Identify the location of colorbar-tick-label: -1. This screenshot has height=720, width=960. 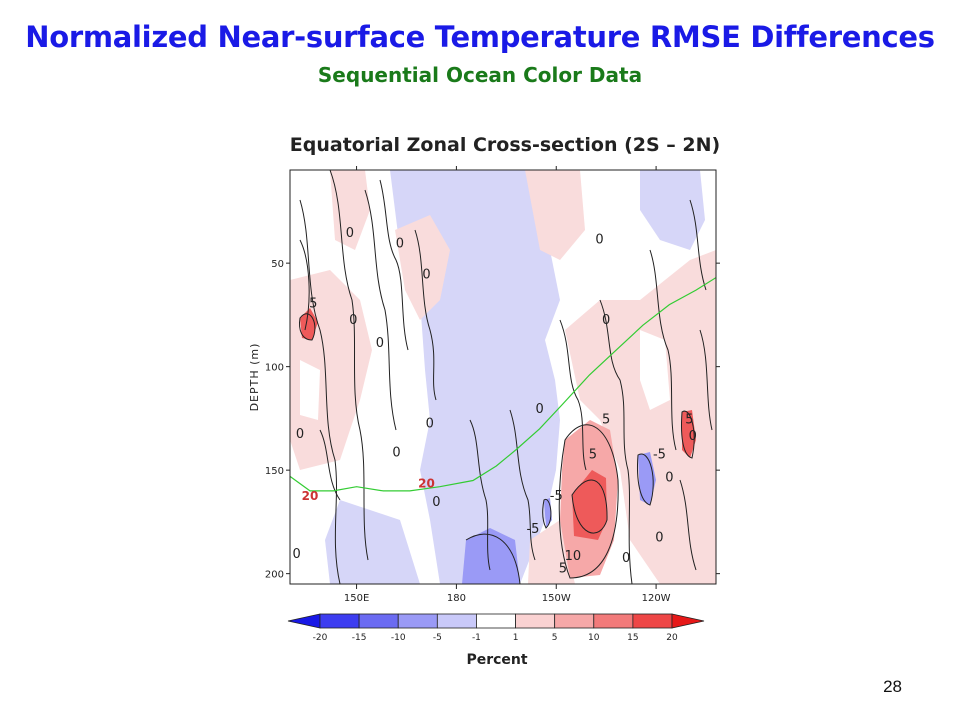
(476, 638).